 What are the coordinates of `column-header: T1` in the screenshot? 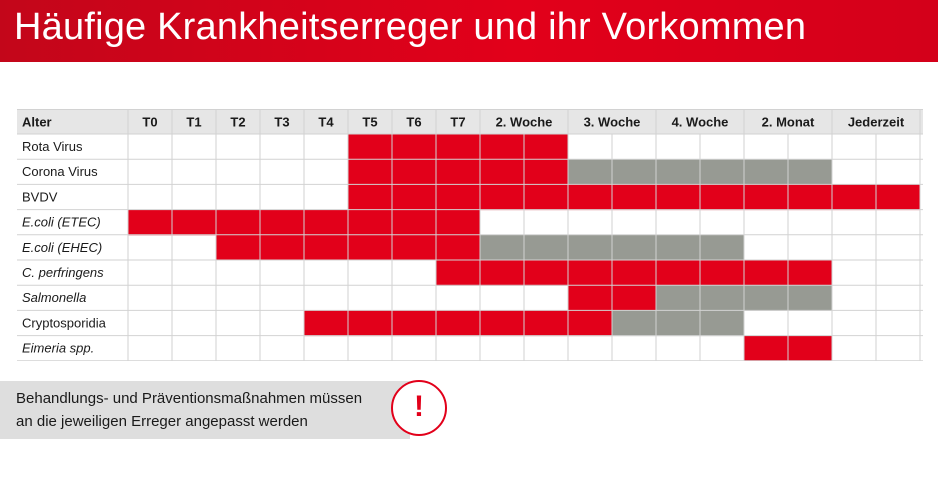 It's located at (193, 122).